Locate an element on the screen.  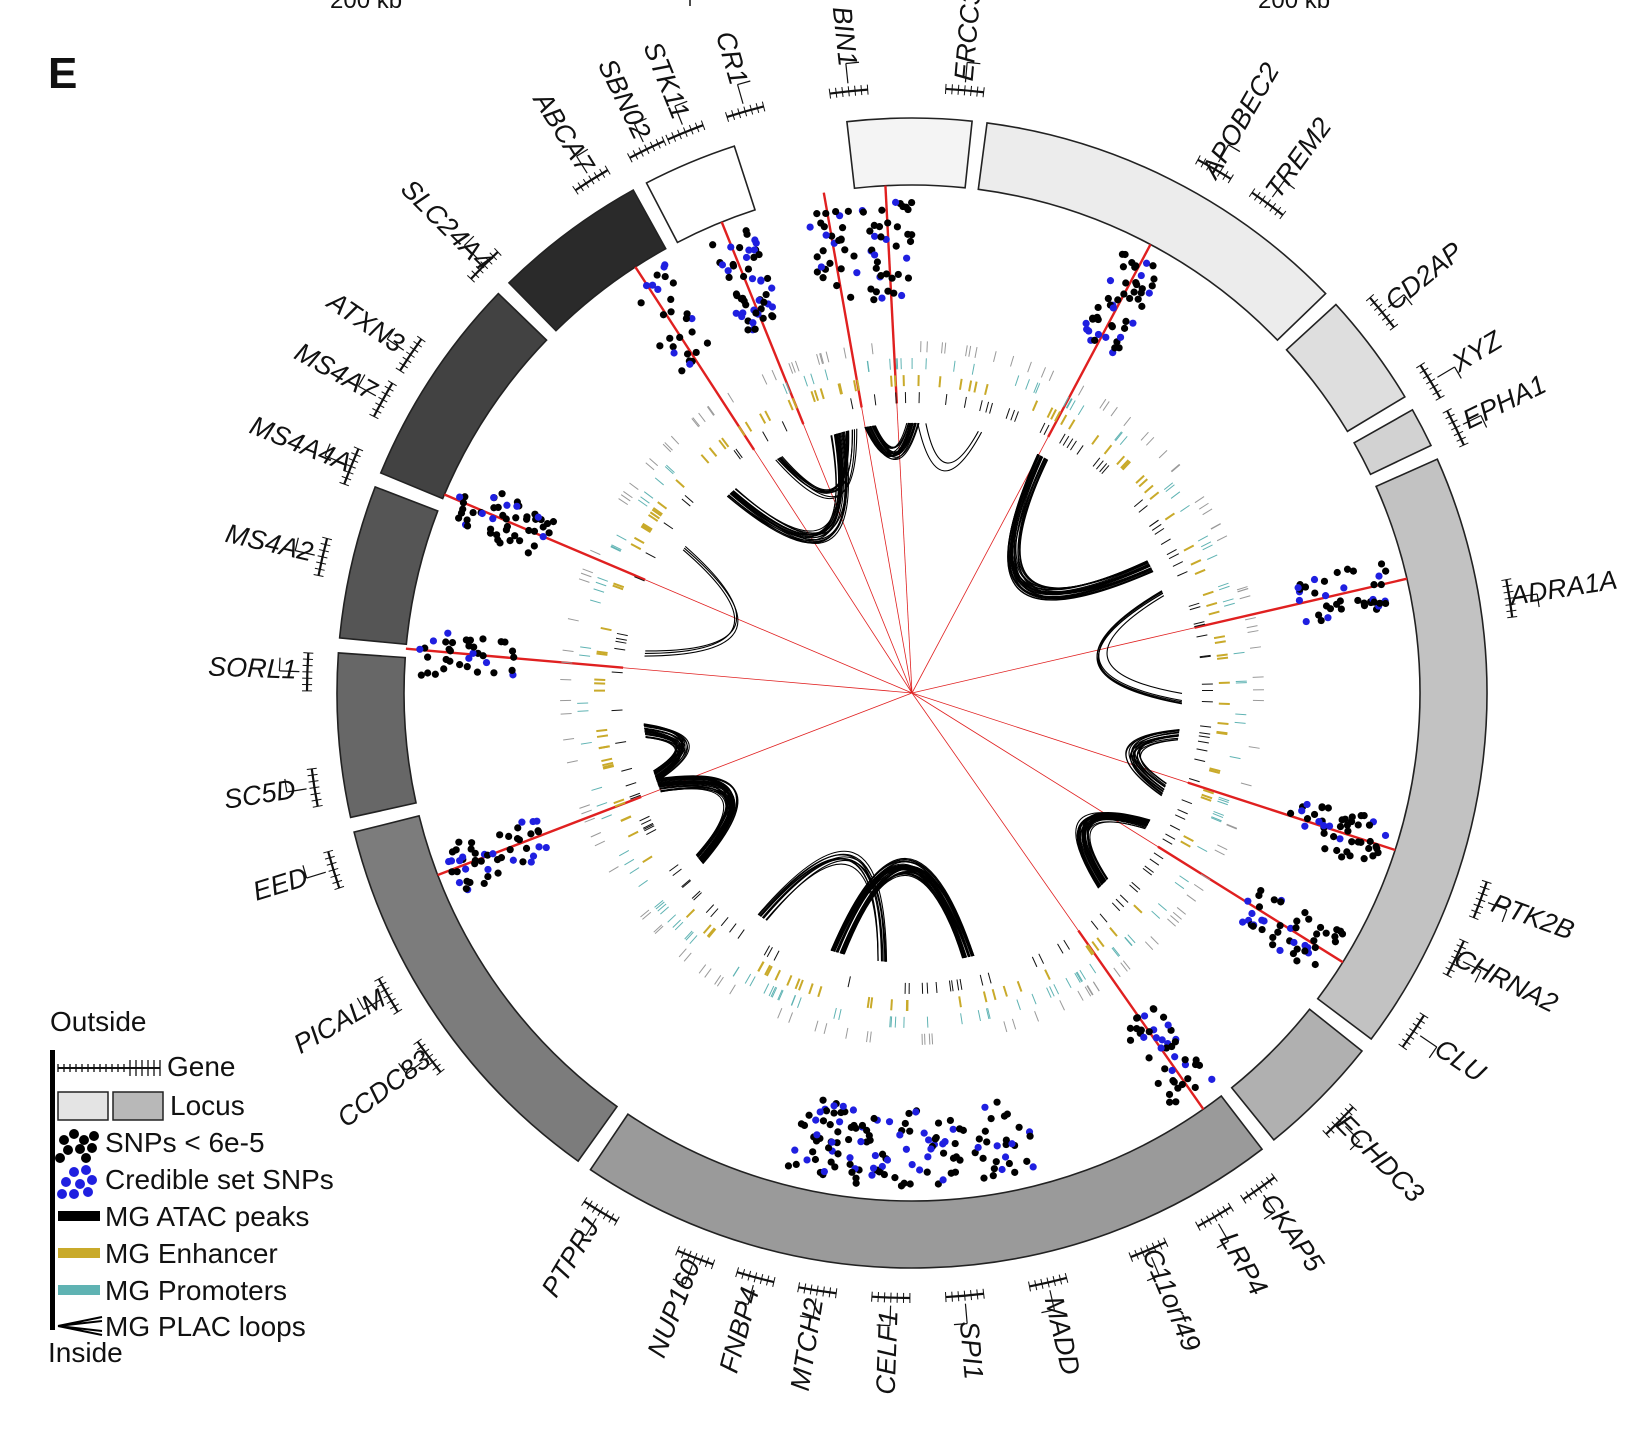
gene-label-xyz: XYZ is located at coordinates (1477, 351).